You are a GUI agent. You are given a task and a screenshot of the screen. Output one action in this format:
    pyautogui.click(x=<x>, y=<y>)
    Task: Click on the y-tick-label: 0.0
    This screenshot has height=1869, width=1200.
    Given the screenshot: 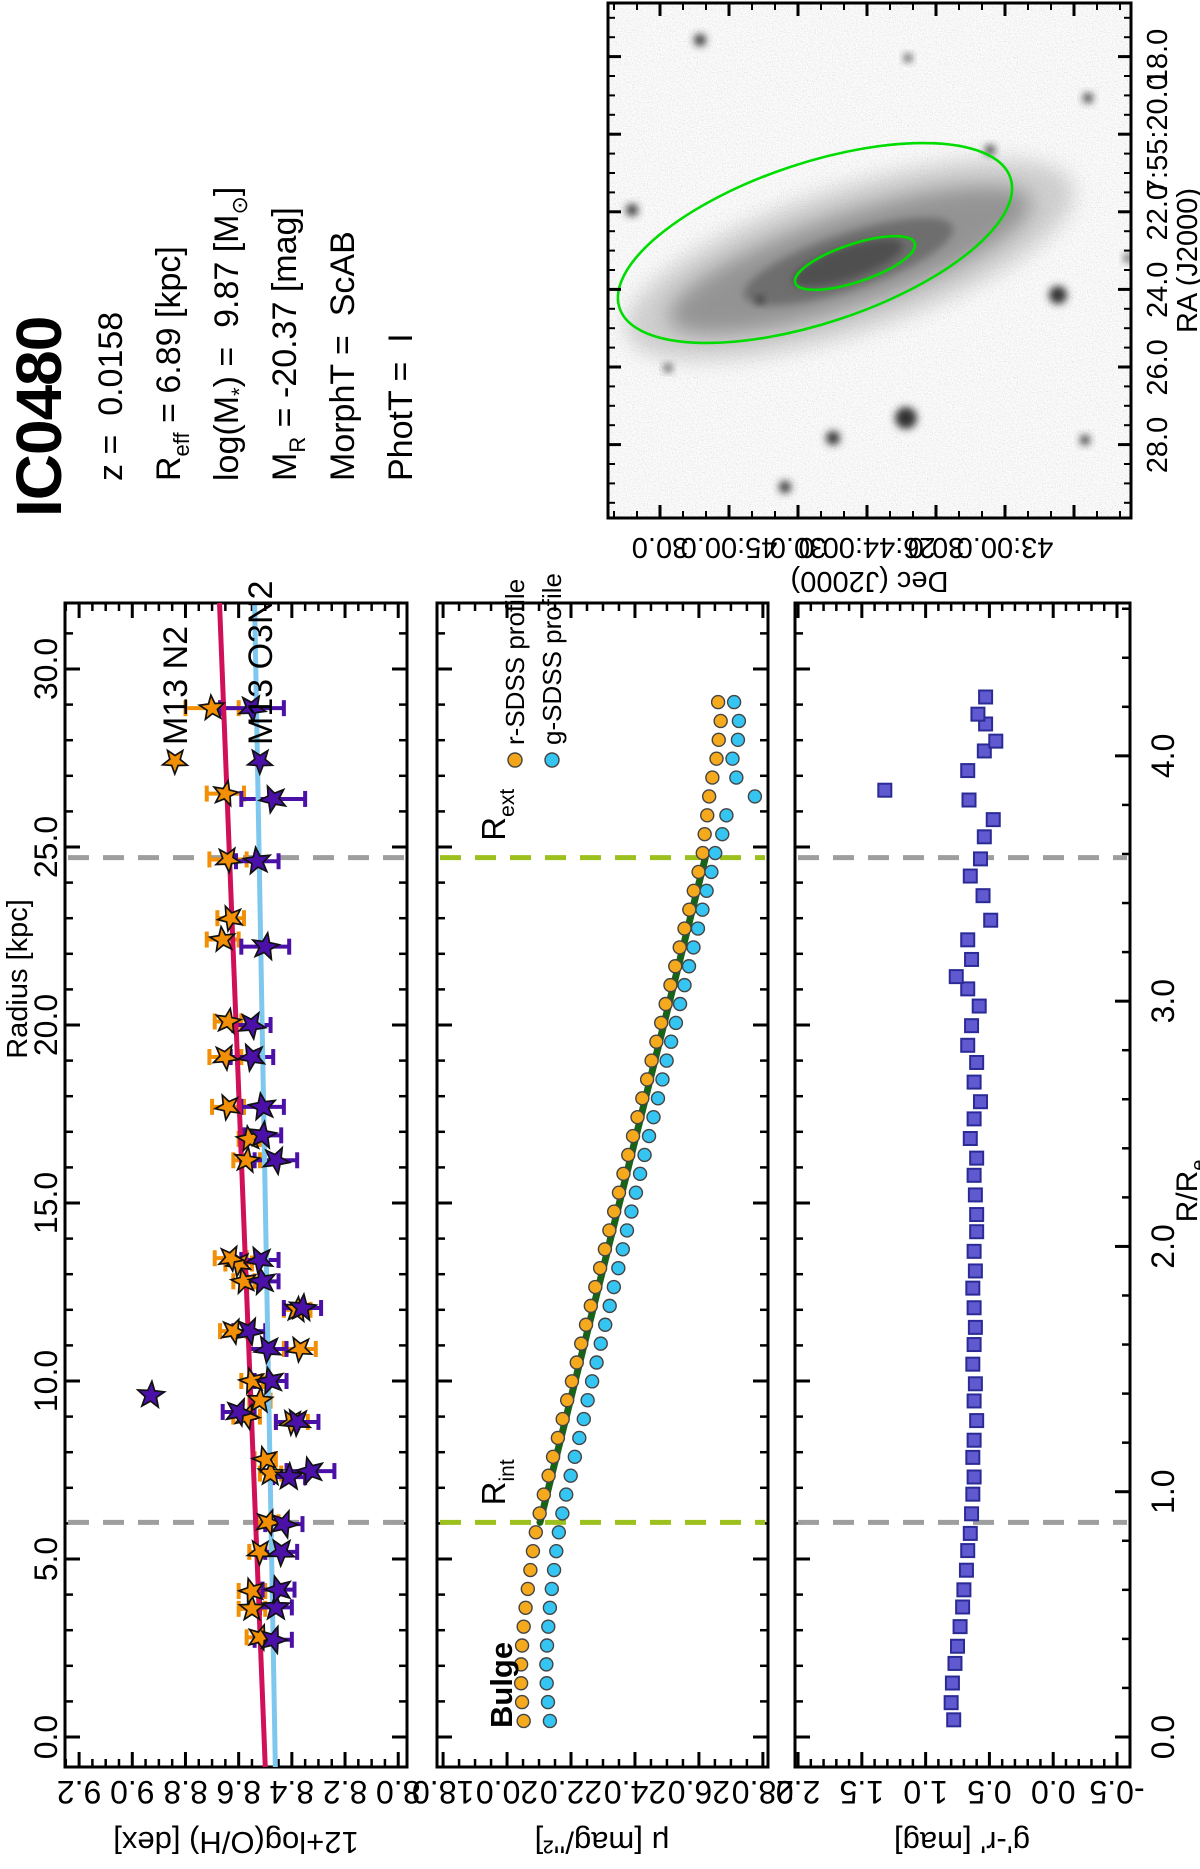 What is the action you would take?
    pyautogui.click(x=1053, y=1792)
    